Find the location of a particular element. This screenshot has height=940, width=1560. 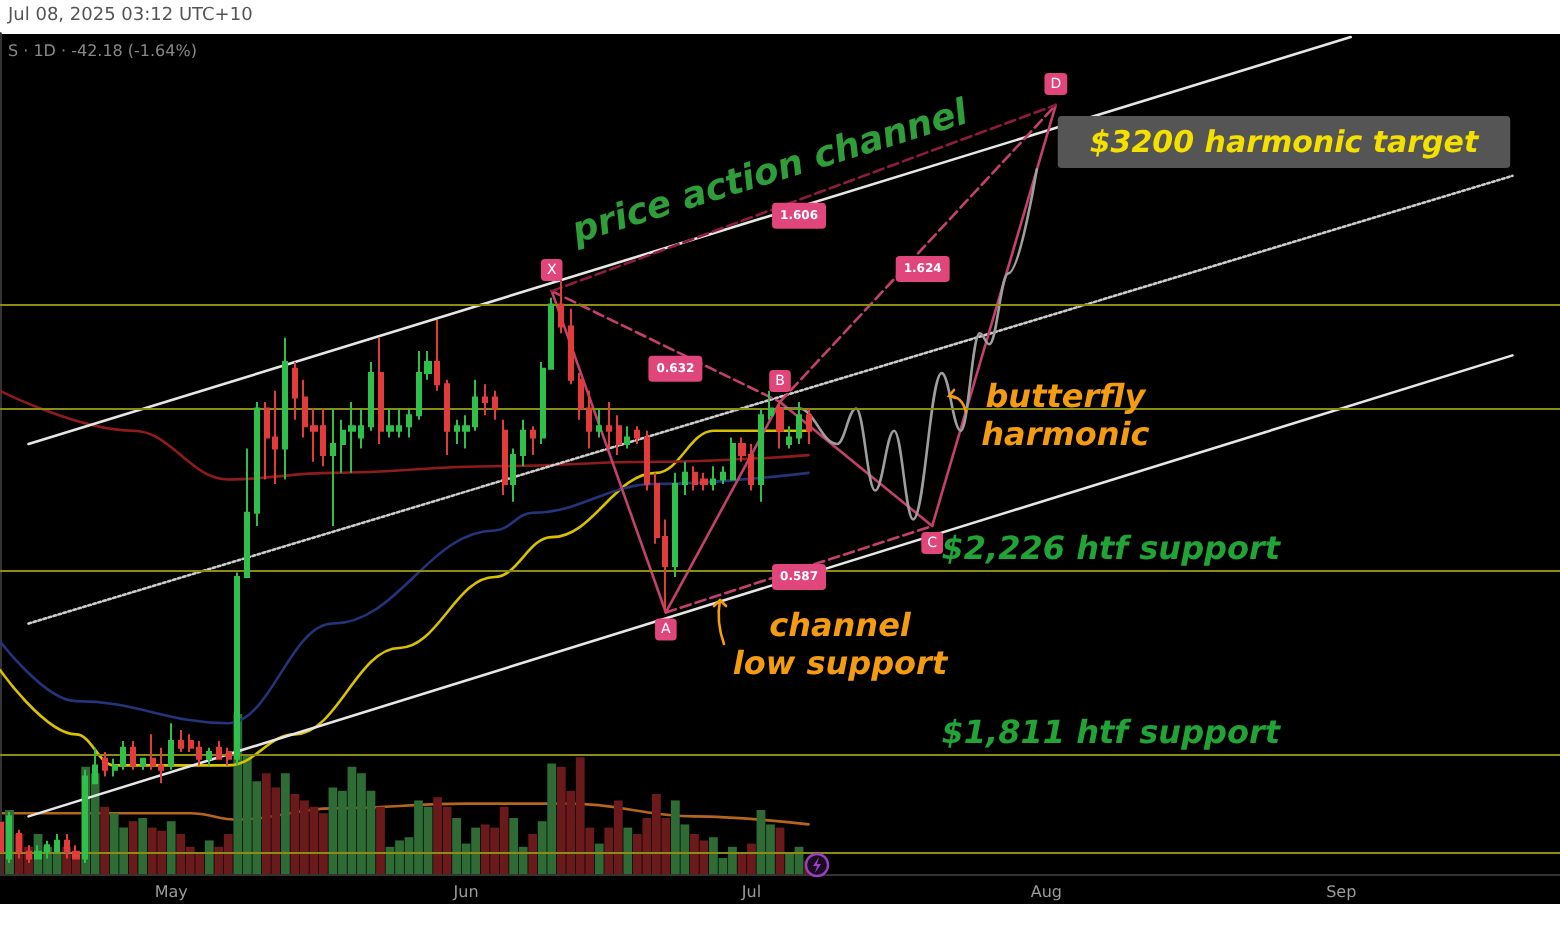

ref-line-label: $1,811 htf support is located at coordinates (1112, 731).